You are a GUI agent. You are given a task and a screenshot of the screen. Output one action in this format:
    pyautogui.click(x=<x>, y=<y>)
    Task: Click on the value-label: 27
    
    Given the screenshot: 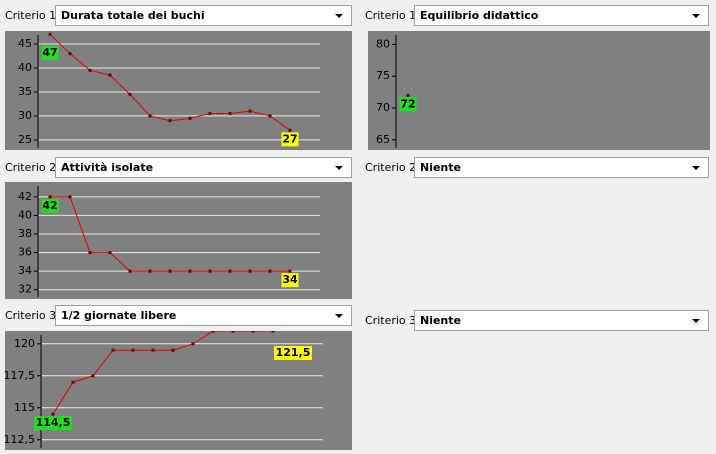 What is the action you would take?
    pyautogui.click(x=289, y=138)
    